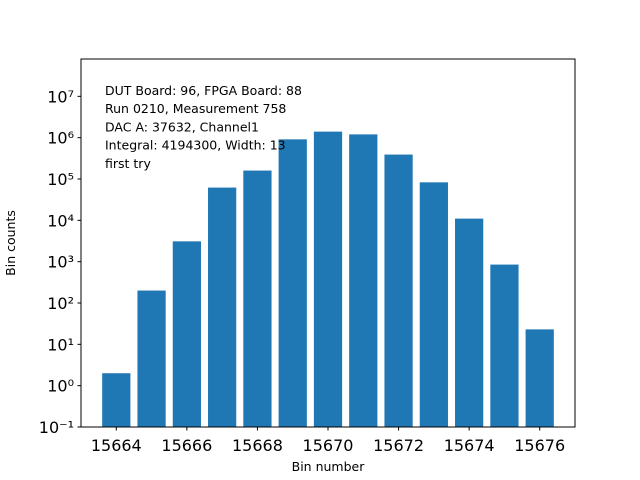  What do you see at coordinates (398, 445) in the screenshot?
I see `x-tick-label: 15672` at bounding box center [398, 445].